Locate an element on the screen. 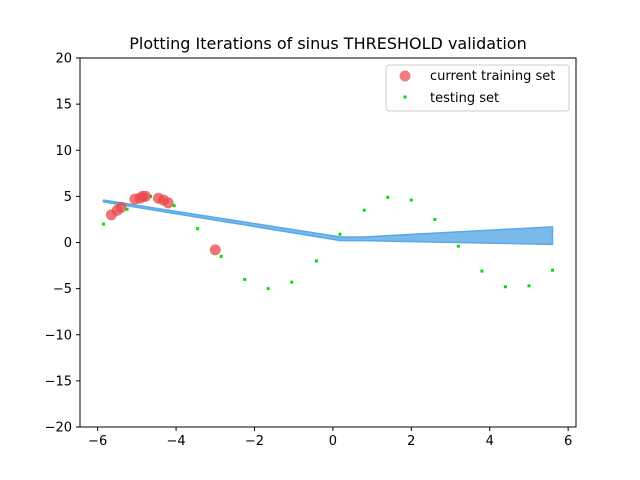 The image size is (640, 480). x-tick-label: −2 is located at coordinates (254, 441).